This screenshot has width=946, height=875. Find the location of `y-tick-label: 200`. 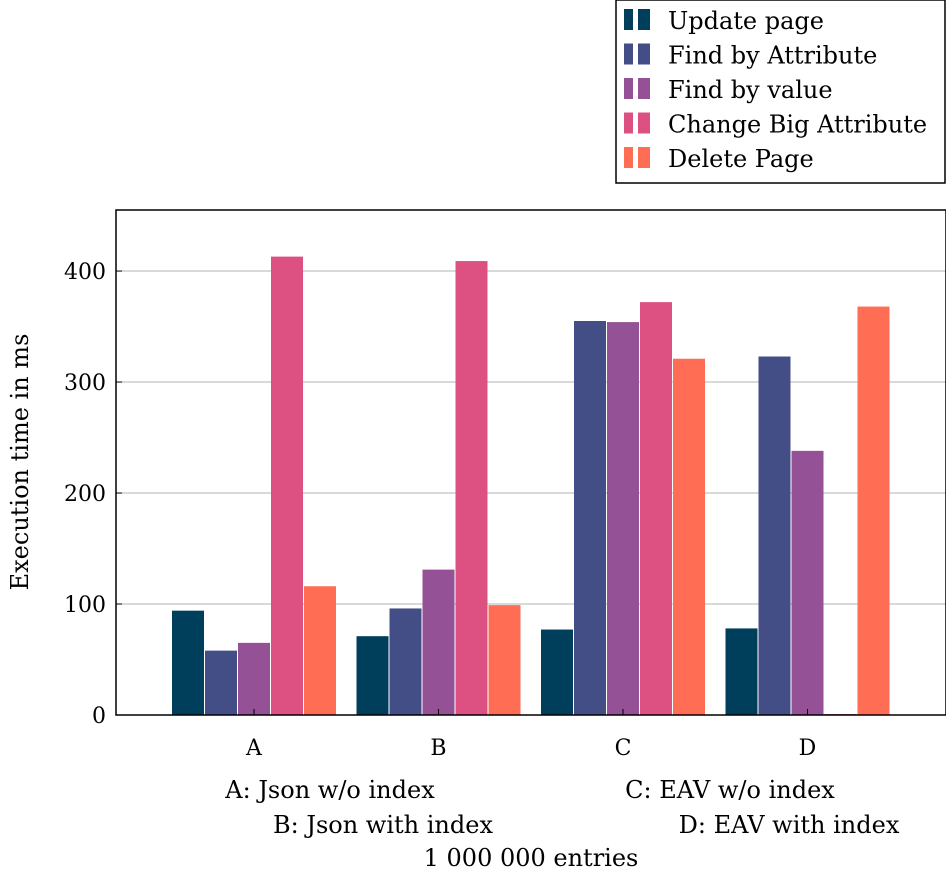

y-tick-label: 200 is located at coordinates (85, 494).